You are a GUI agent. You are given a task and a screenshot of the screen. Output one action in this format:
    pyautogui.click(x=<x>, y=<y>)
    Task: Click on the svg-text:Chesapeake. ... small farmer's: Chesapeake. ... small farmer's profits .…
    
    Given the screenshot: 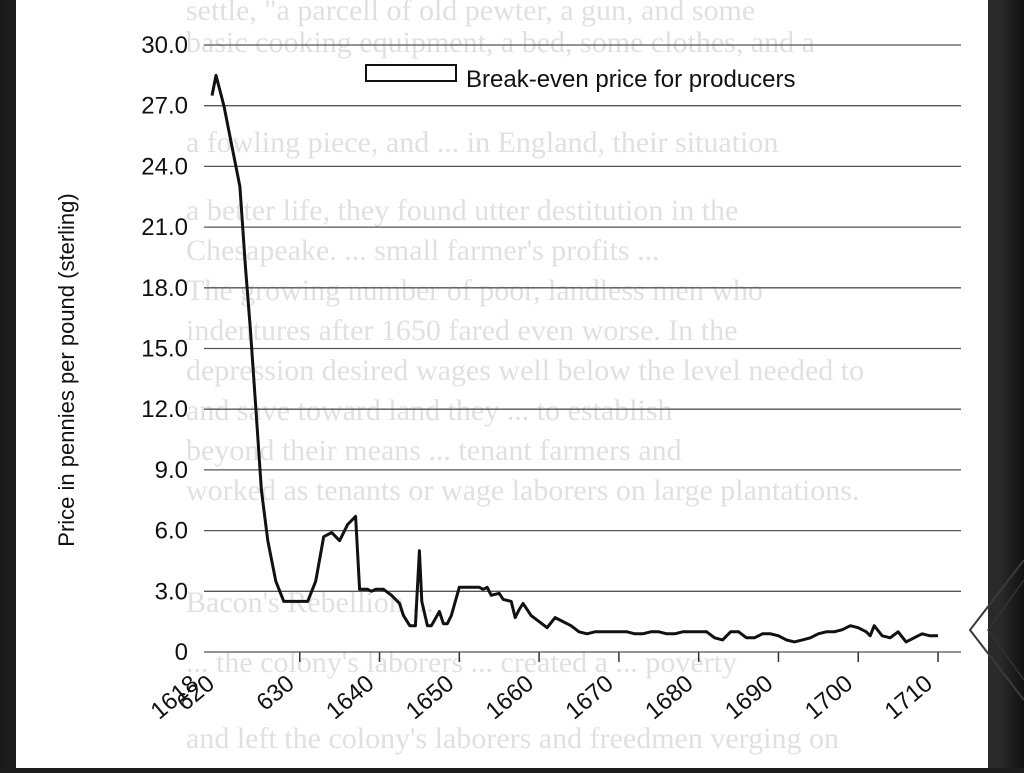 What is the action you would take?
    pyautogui.click(x=423, y=250)
    